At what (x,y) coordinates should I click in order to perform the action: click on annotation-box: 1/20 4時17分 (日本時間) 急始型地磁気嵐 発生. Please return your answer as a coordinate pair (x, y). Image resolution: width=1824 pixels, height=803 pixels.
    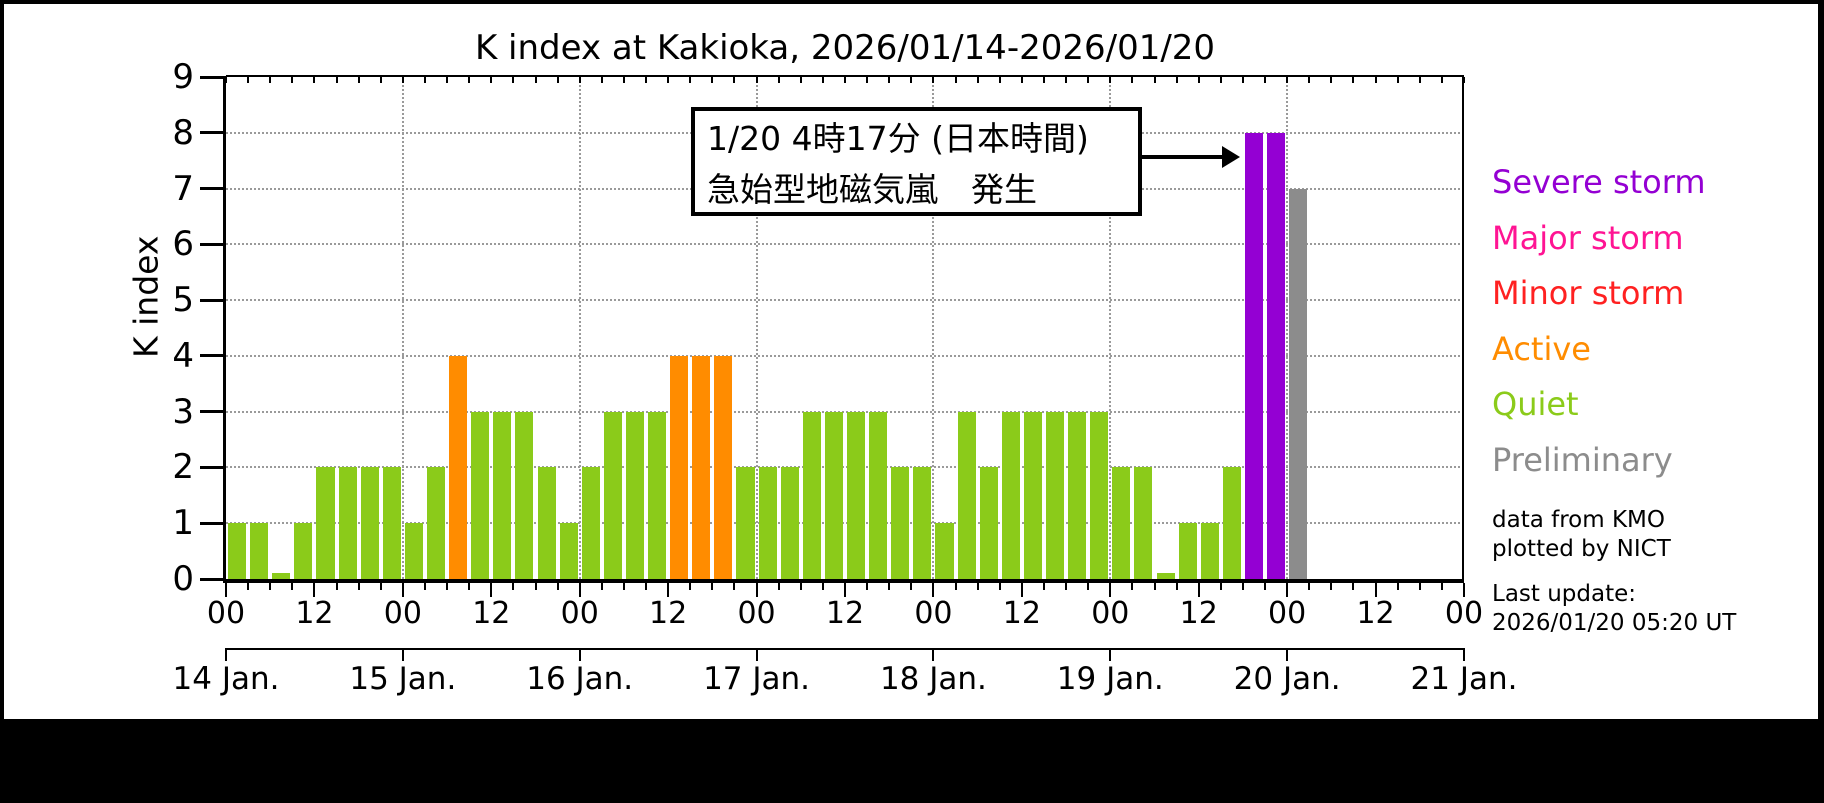
    Looking at the image, I should click on (916, 161).